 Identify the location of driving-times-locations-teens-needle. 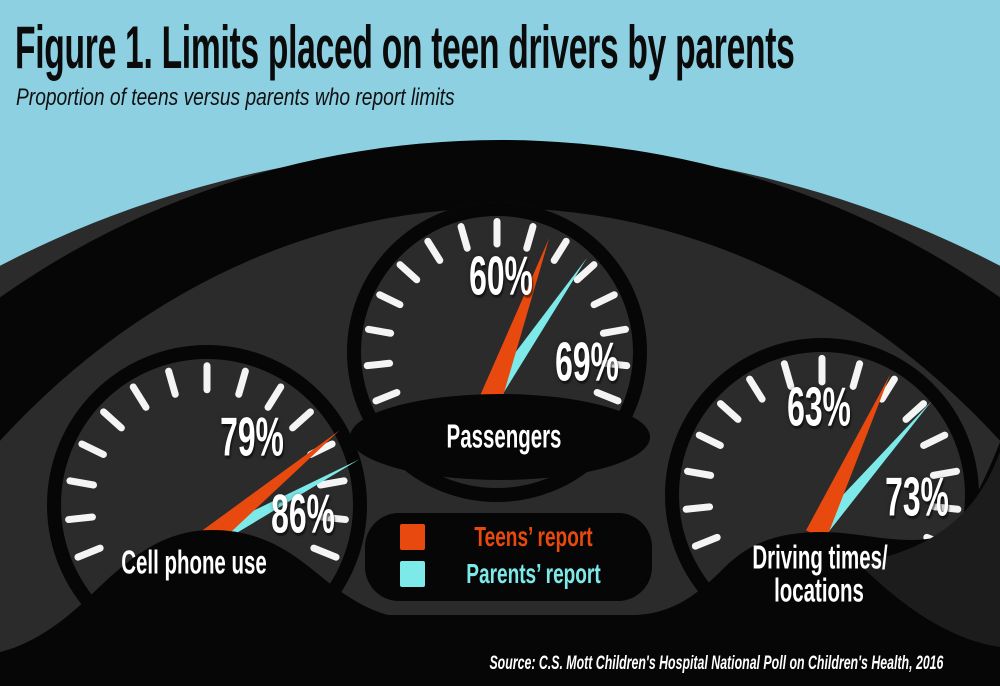
(848, 457).